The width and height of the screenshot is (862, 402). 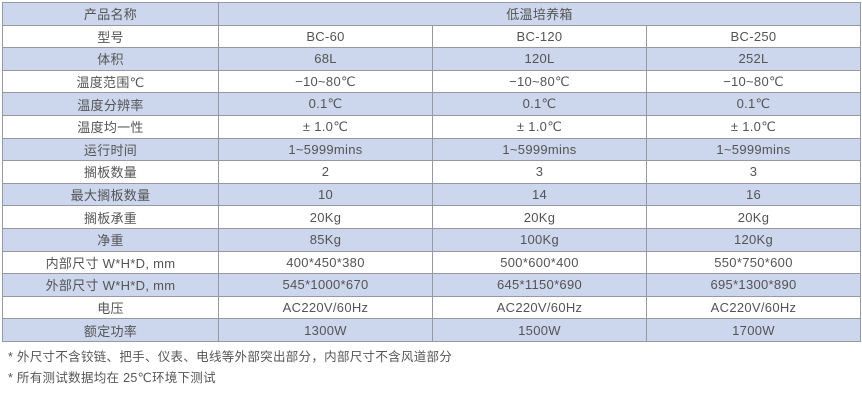 What do you see at coordinates (753, 262) in the screenshot?
I see `value-cell: 550*750*600` at bounding box center [753, 262].